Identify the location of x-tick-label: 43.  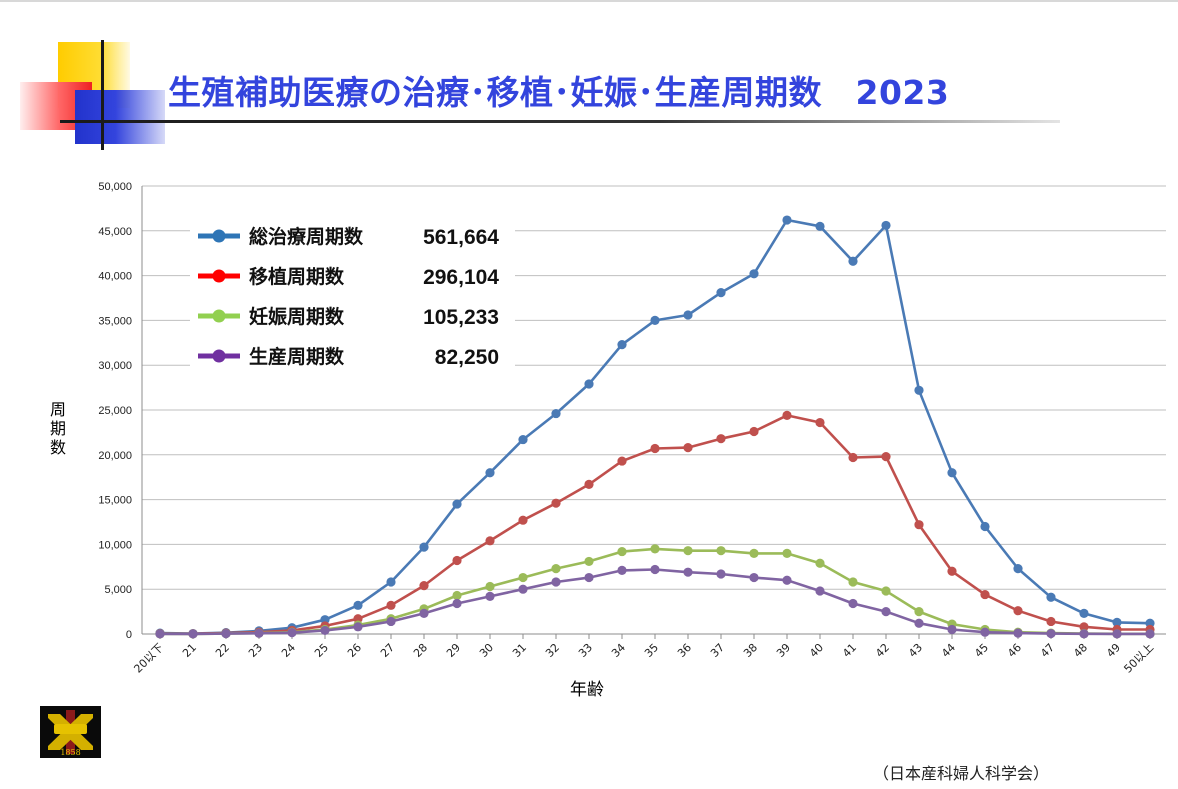
(915, 650).